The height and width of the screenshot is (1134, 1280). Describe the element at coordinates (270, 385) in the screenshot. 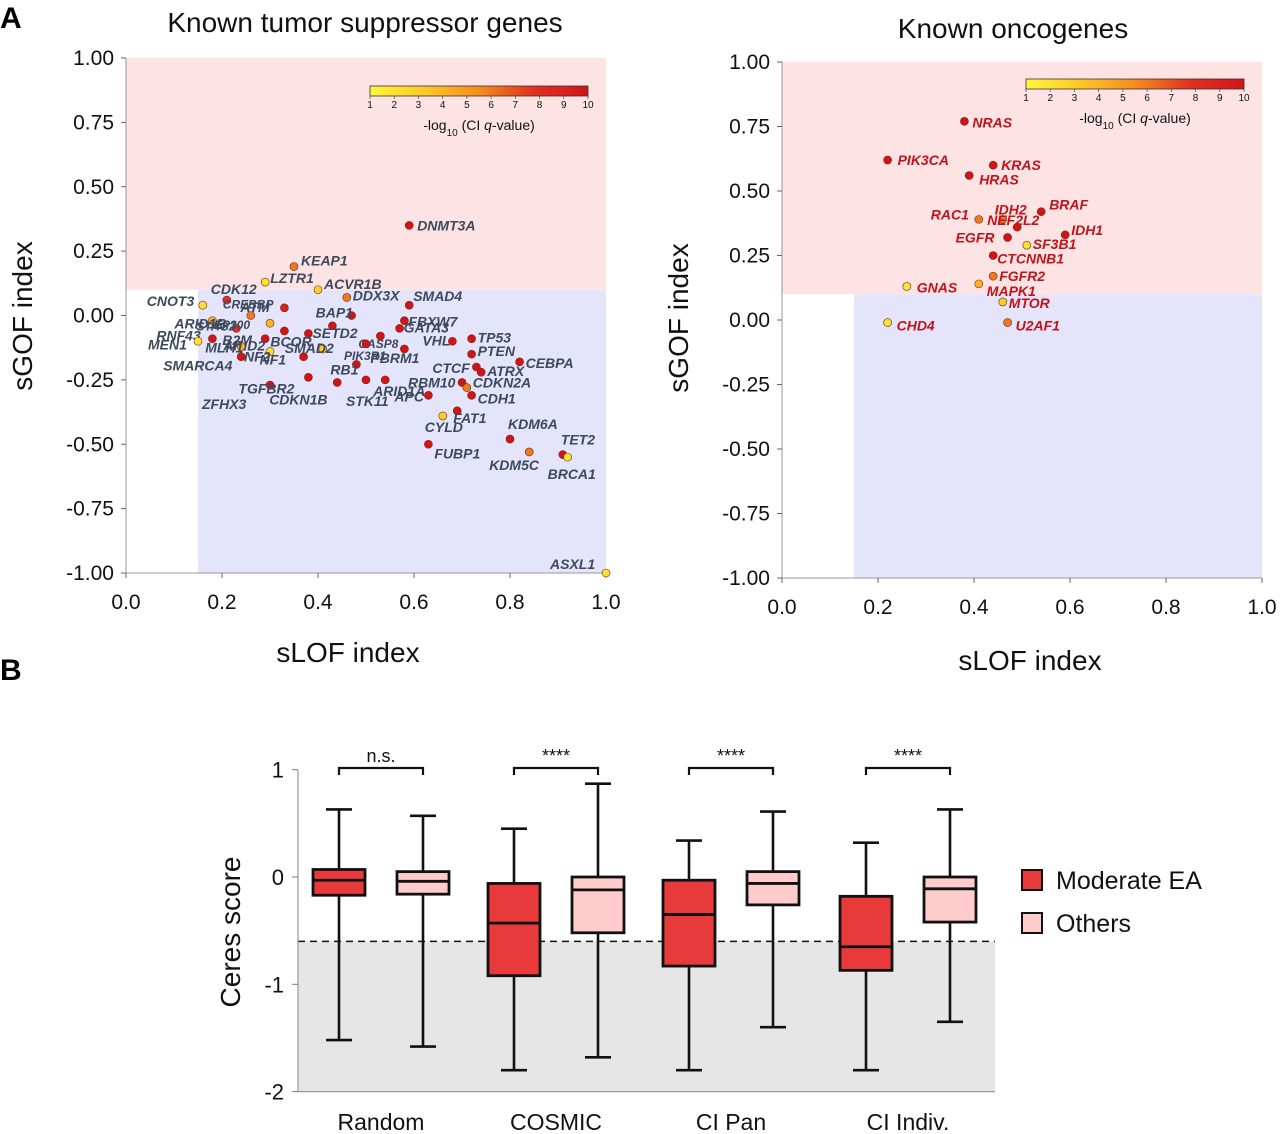

I see `point-zfhx3` at that location.